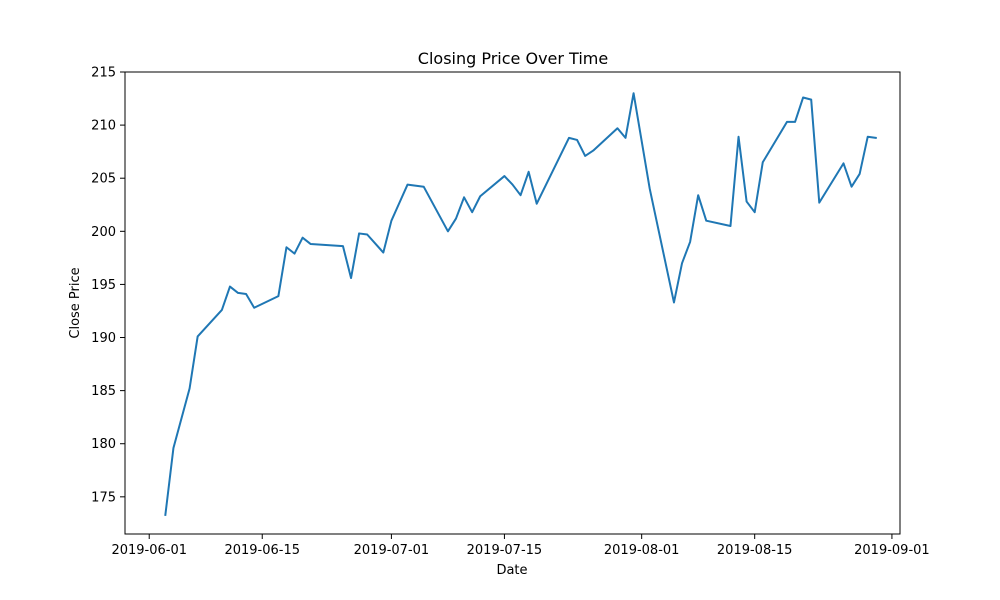  What do you see at coordinates (149, 550) in the screenshot?
I see `x-tick-label: 2019-06-01` at bounding box center [149, 550].